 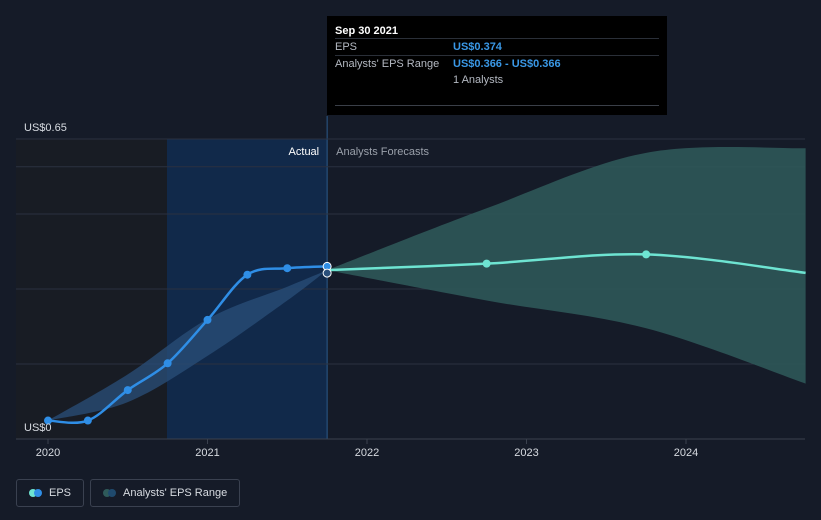 What do you see at coordinates (382, 152) in the screenshot?
I see `forecast-region-label: Analysts Forecasts` at bounding box center [382, 152].